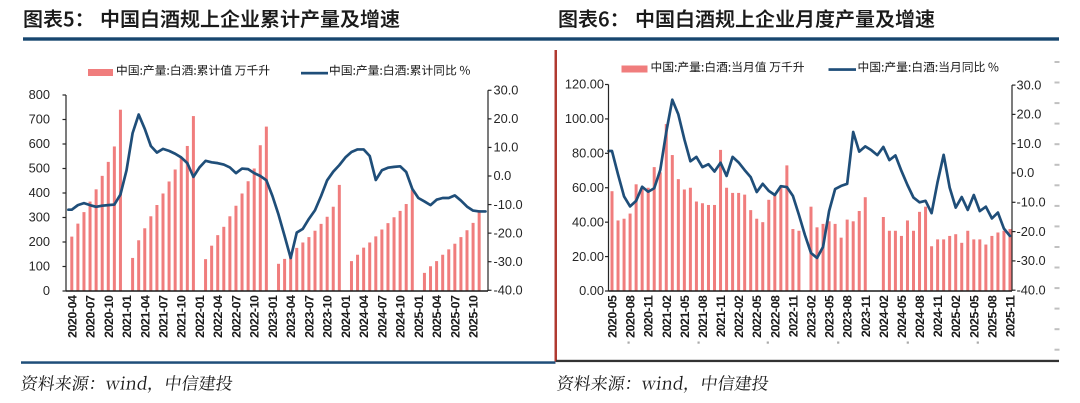  I want to click on svg-text: 2024-10, so click(401, 316).